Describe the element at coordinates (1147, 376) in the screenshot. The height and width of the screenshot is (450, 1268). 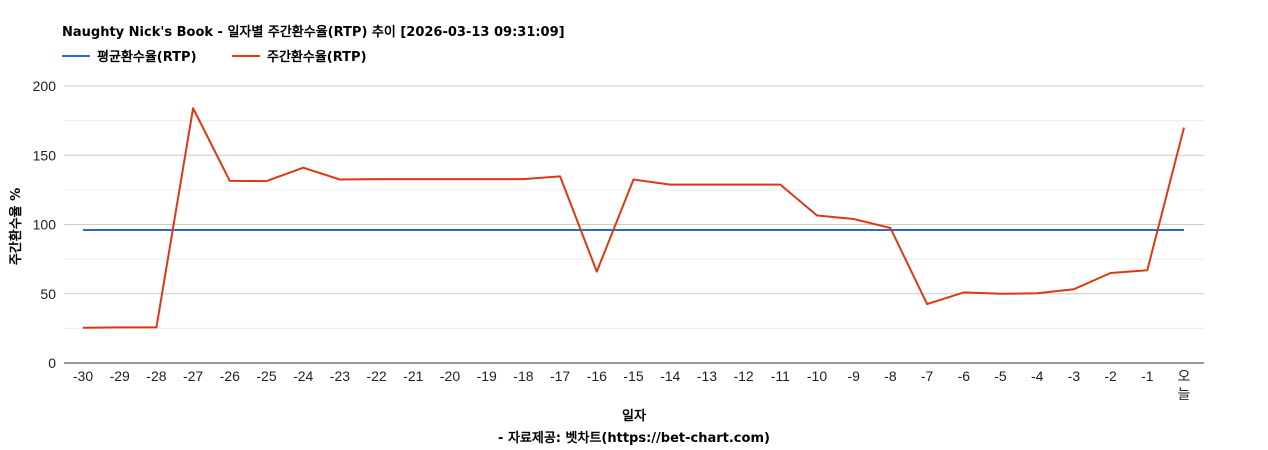
I see `x-tick-label: -1` at that location.